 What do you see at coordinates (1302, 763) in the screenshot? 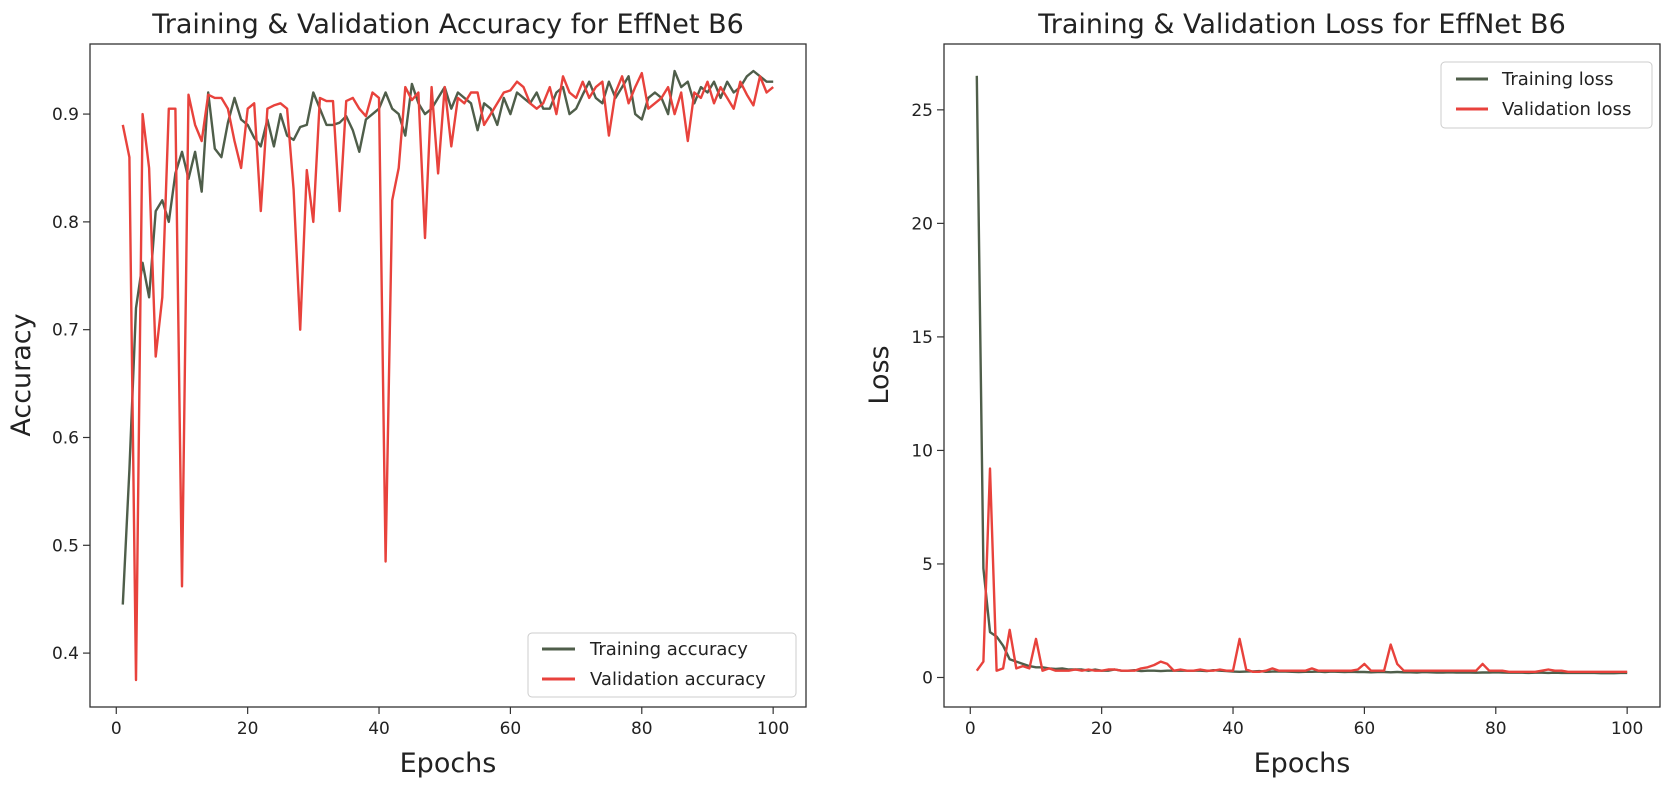
I see `loss-x-axis-label: Epochs` at bounding box center [1302, 763].